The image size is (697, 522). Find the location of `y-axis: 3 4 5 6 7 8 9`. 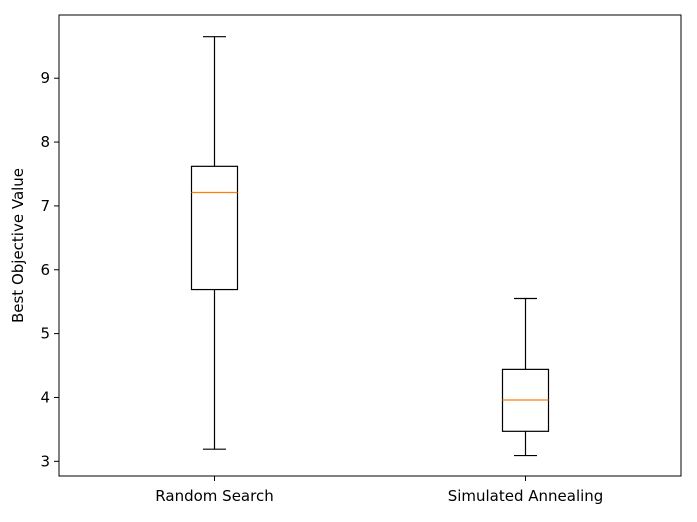

y-axis: 3 4 5 6 7 8 9 is located at coordinates (49, 269).